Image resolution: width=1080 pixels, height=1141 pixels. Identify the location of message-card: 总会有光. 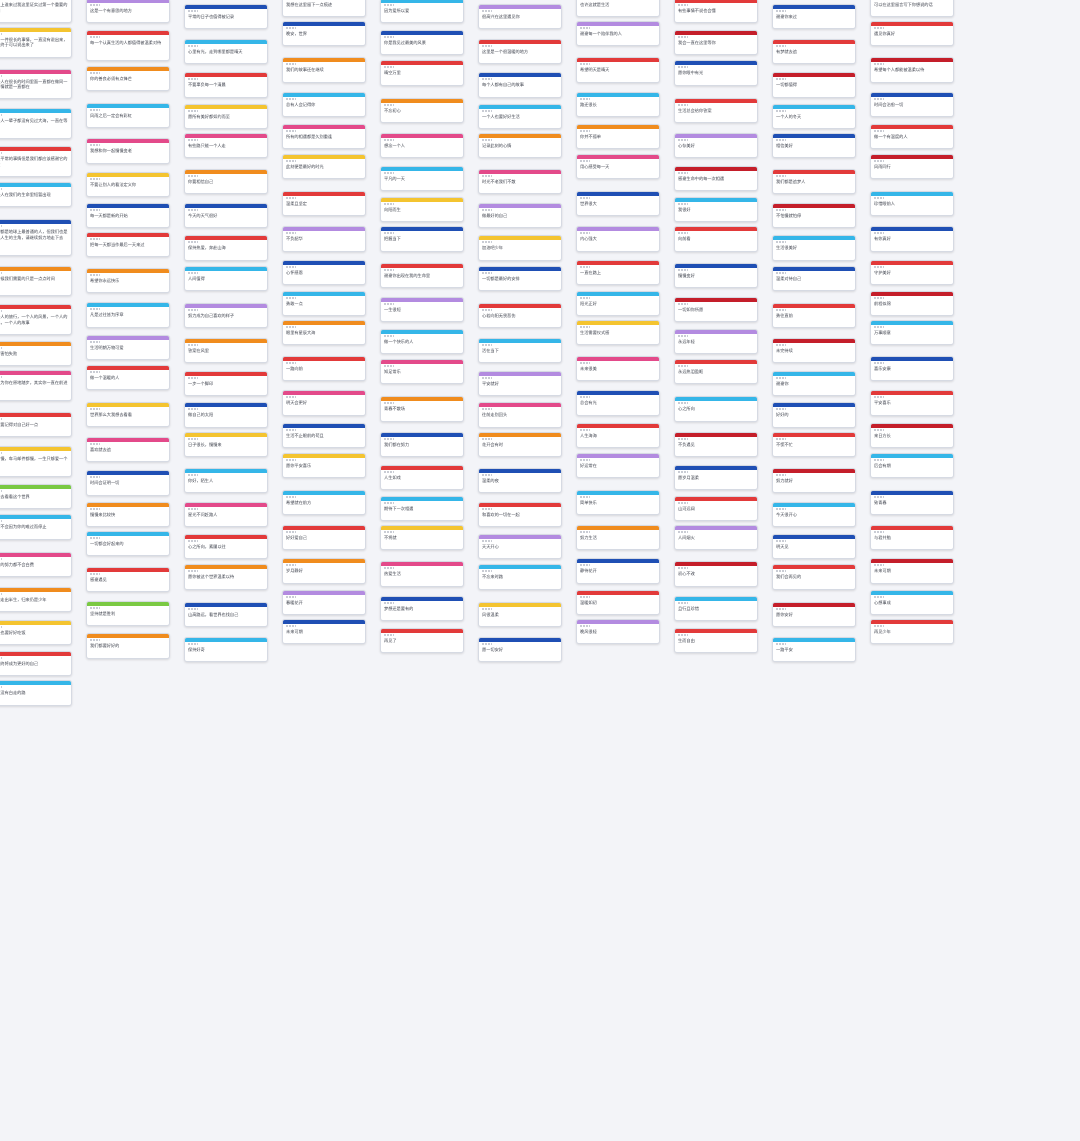
(618, 403).